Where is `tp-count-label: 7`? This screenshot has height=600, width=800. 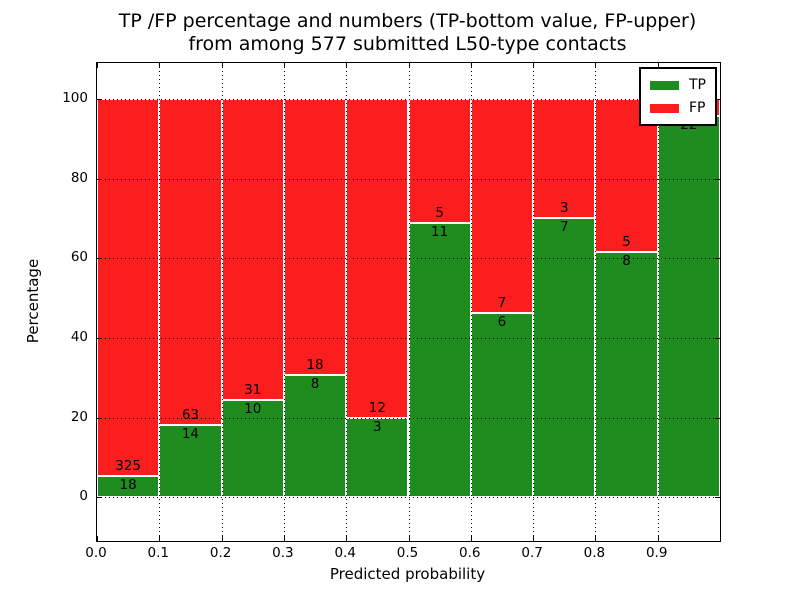 tp-count-label: 7 is located at coordinates (564, 227).